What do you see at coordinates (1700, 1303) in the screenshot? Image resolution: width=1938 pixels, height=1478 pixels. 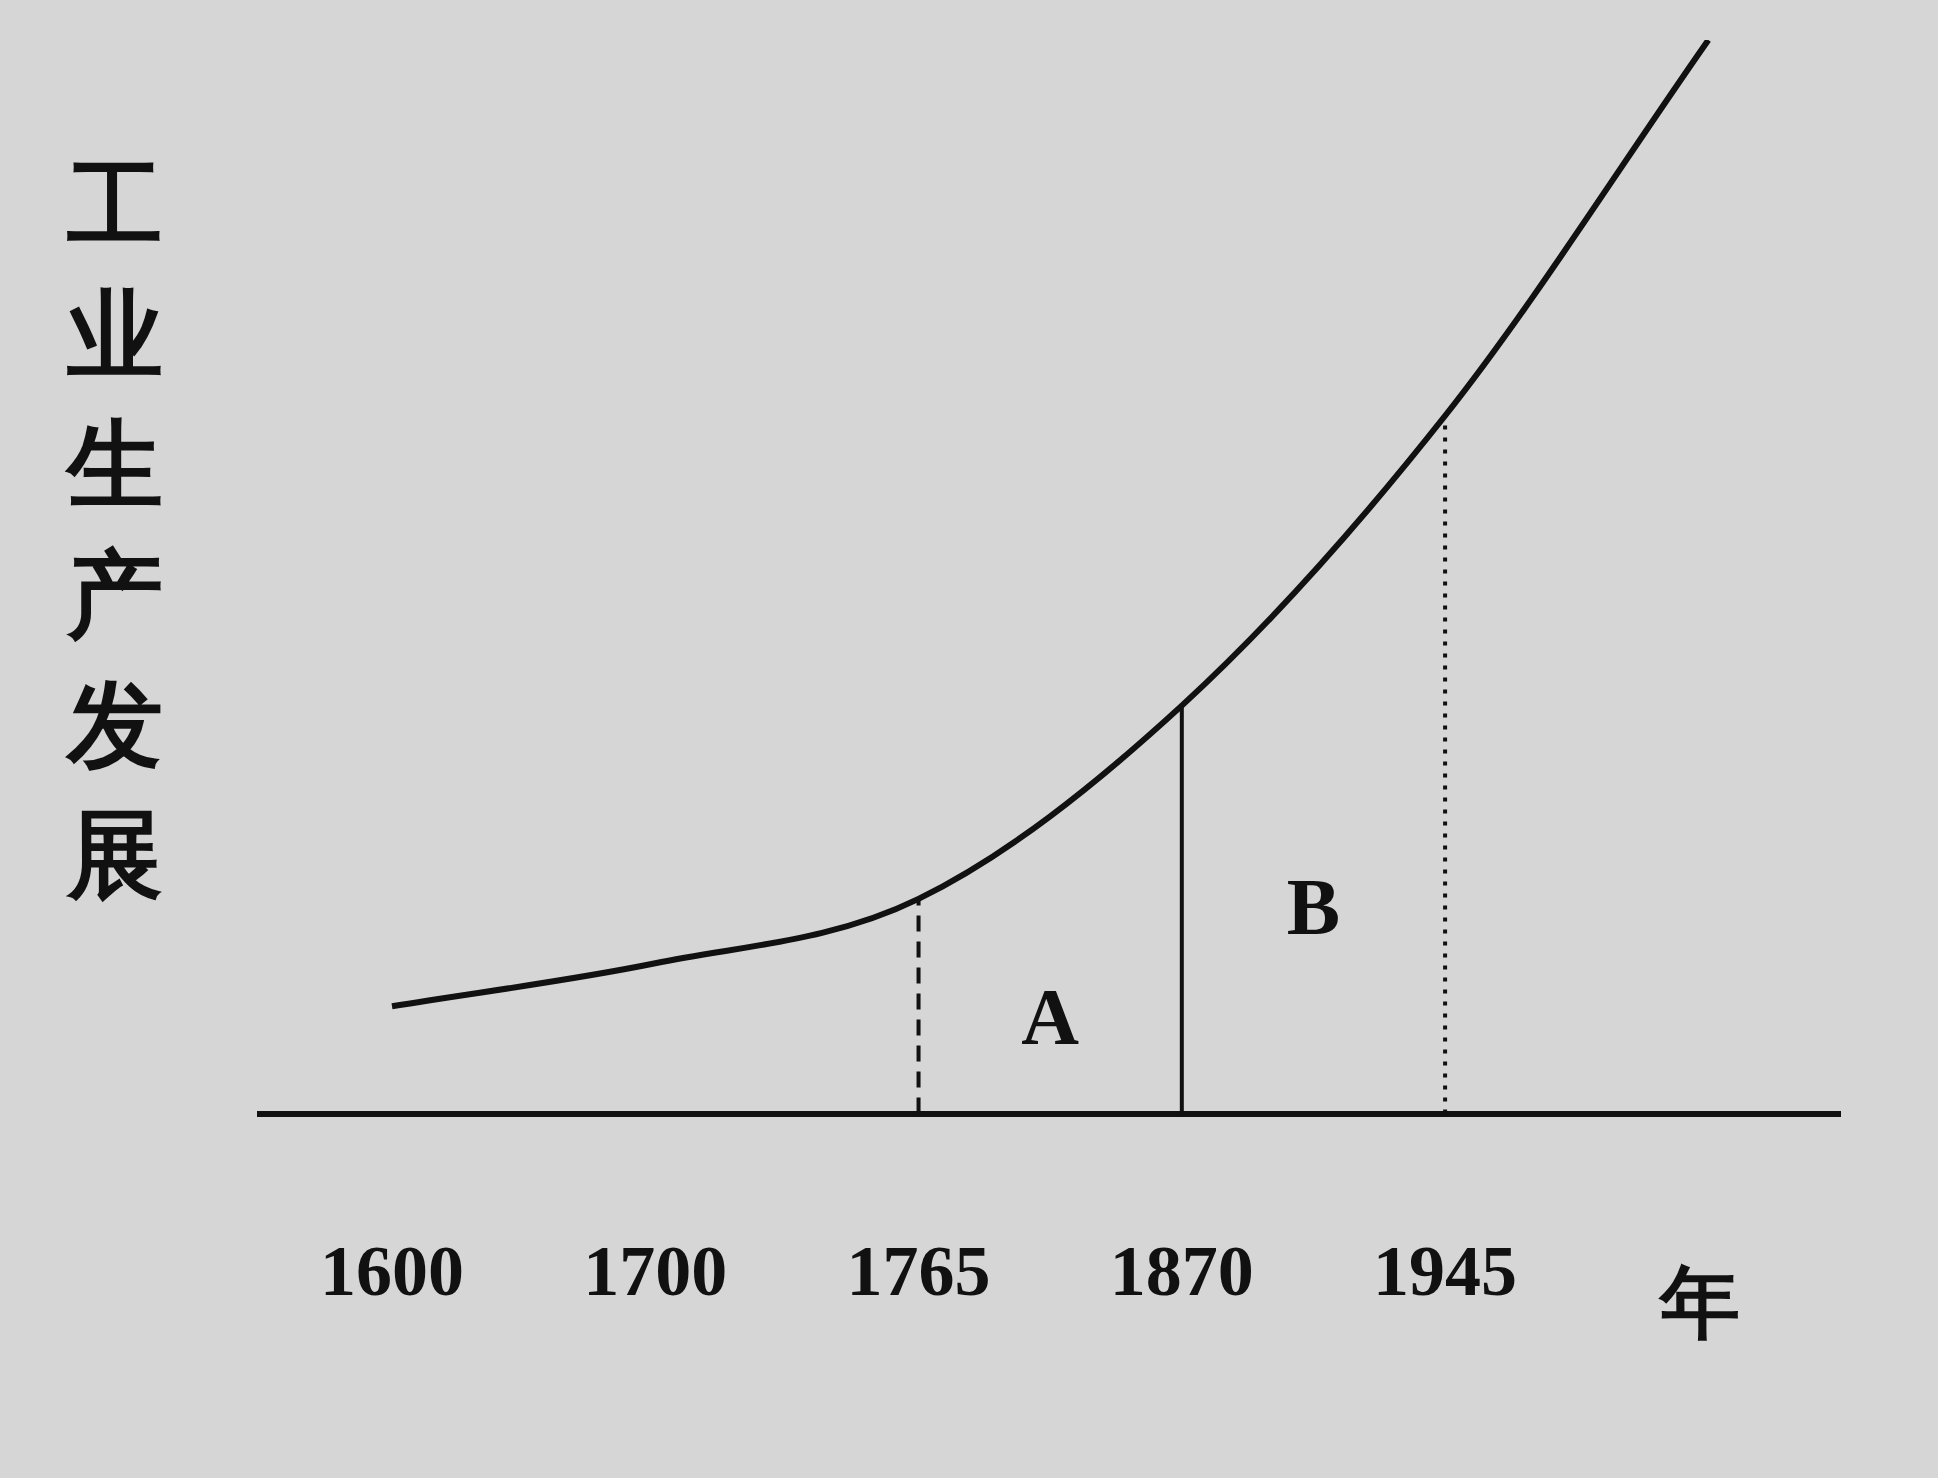 I see `x-axis-title: 年` at bounding box center [1700, 1303].